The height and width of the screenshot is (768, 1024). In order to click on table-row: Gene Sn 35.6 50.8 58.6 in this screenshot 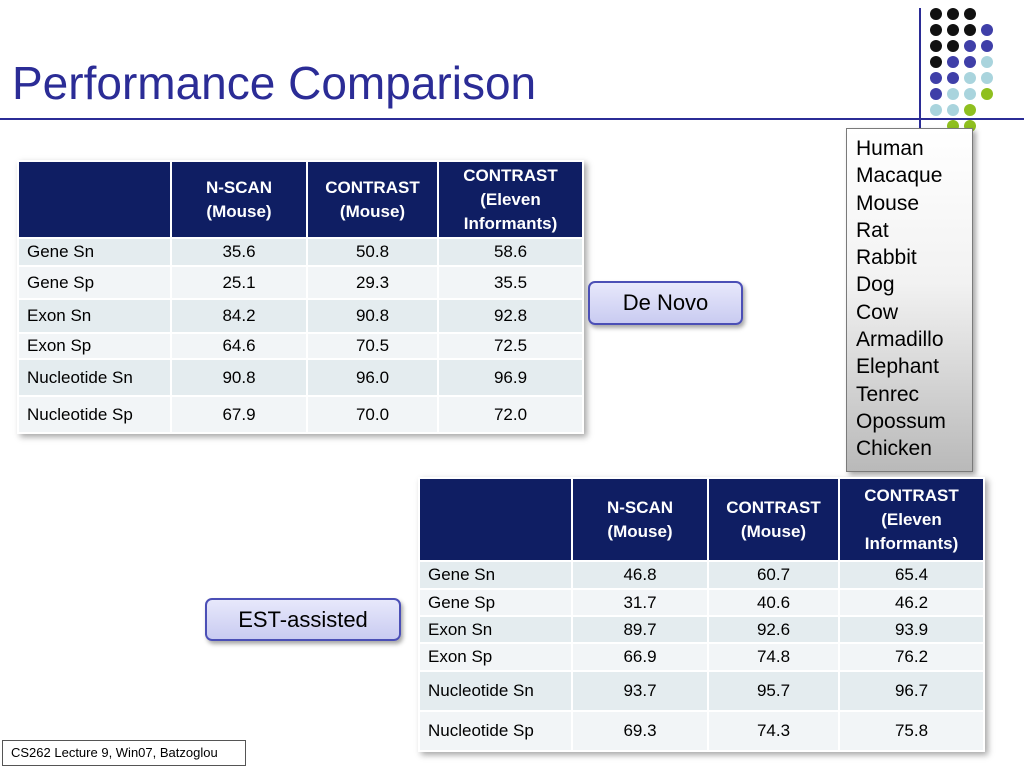, I will do `click(300, 252)`.